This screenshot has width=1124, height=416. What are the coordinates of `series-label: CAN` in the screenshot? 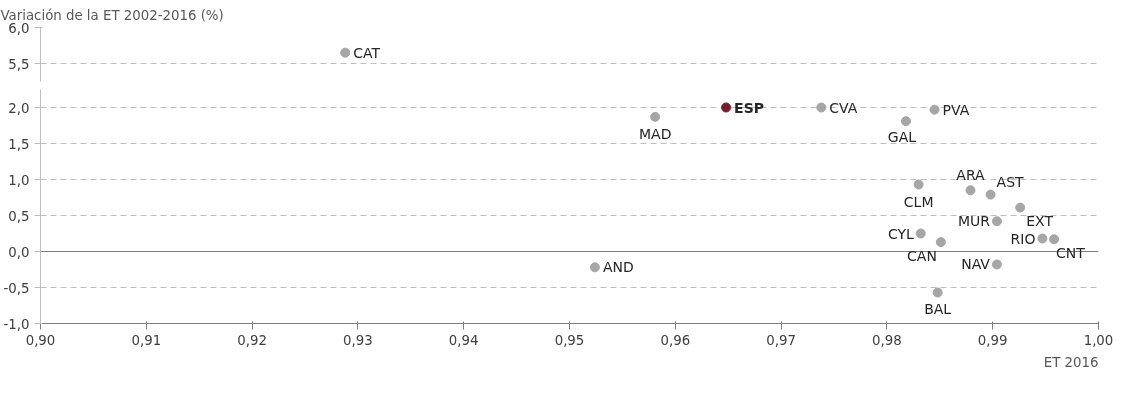 It's located at (922, 256).